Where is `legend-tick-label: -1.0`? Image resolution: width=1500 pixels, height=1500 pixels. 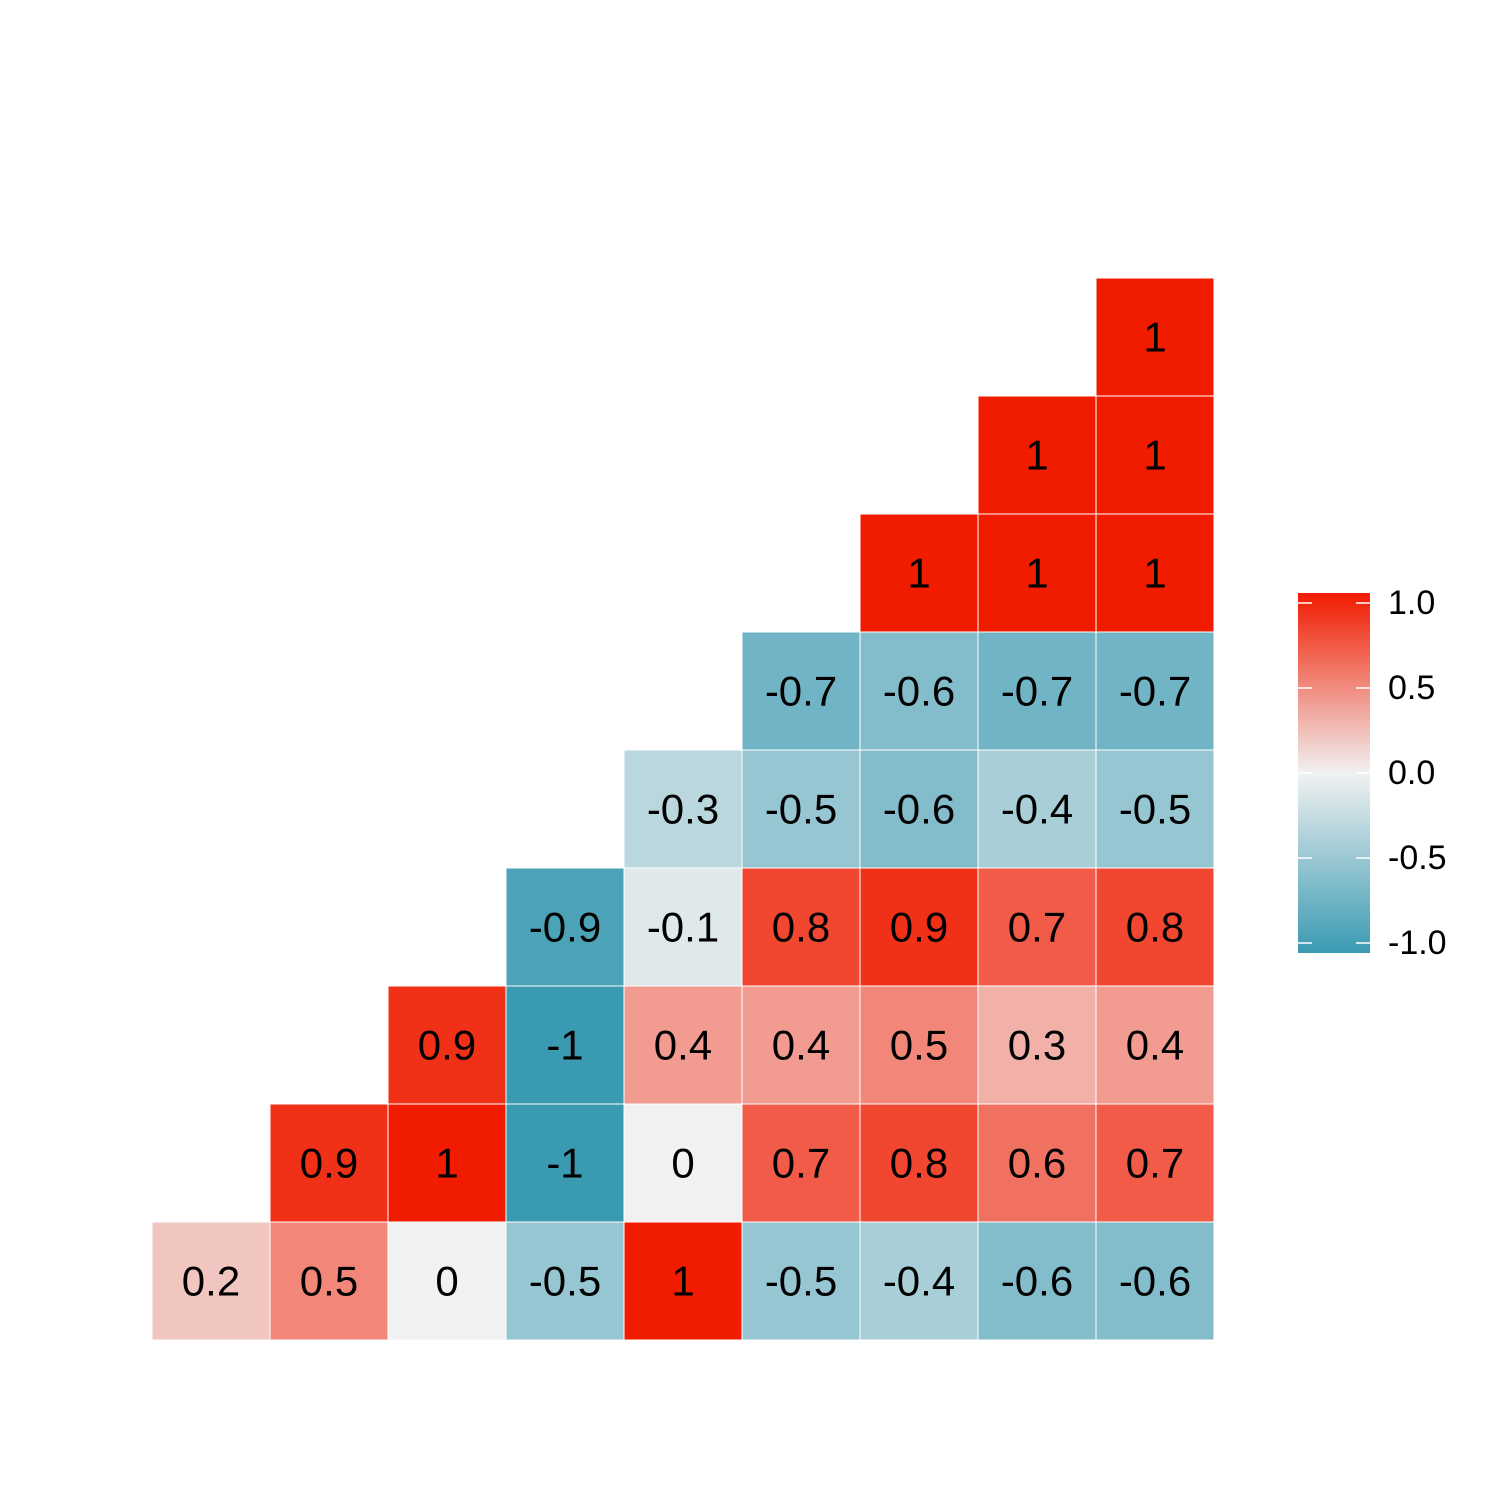 legend-tick-label: -1.0 is located at coordinates (1417, 943).